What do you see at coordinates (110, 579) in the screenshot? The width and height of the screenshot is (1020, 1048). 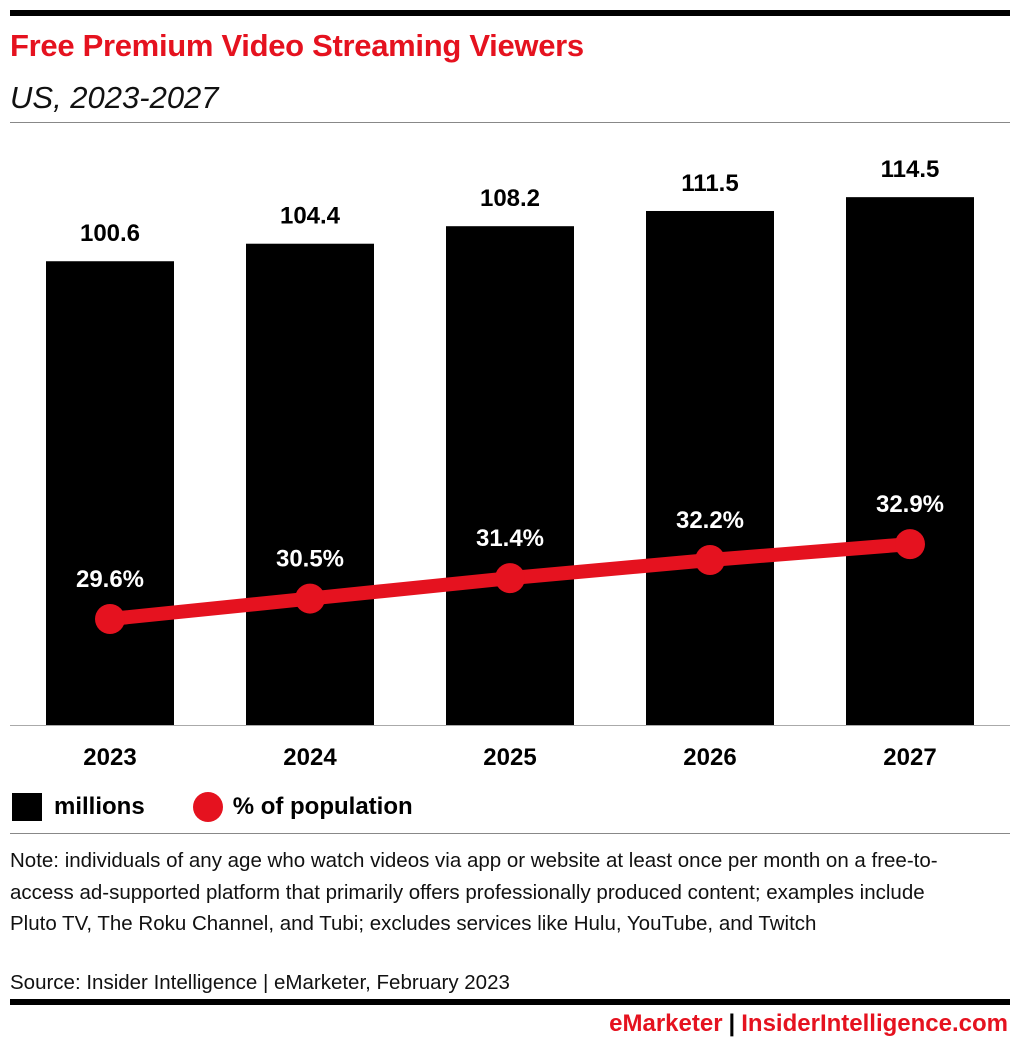 I see `percent-value-label: 29.6%` at bounding box center [110, 579].